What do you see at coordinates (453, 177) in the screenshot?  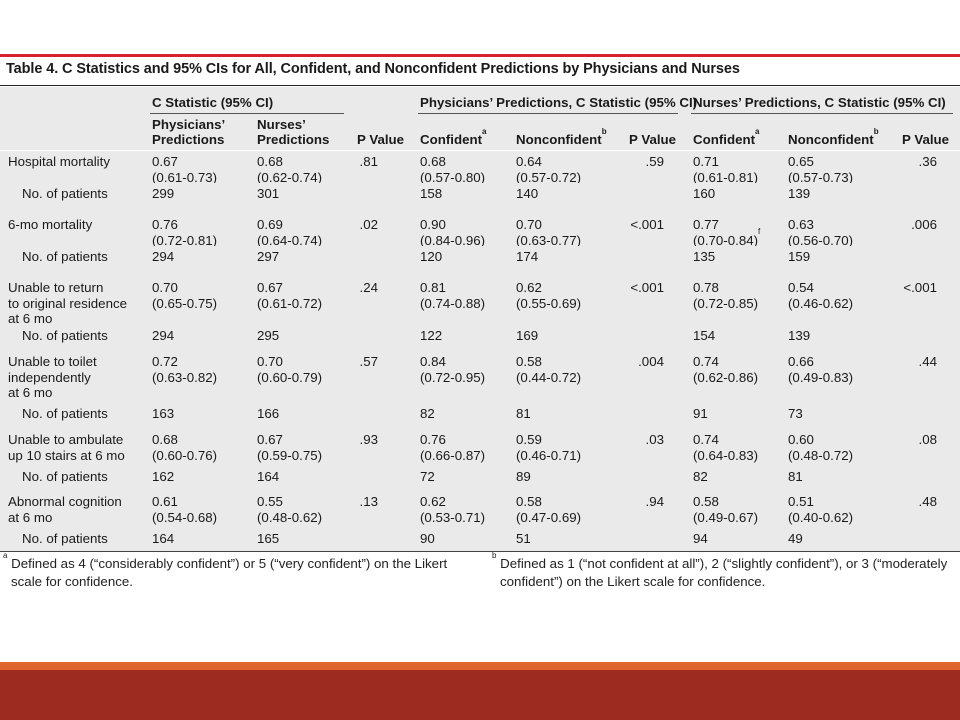 I see `cell-confidence-interval: (0.57-0.80)` at bounding box center [453, 177].